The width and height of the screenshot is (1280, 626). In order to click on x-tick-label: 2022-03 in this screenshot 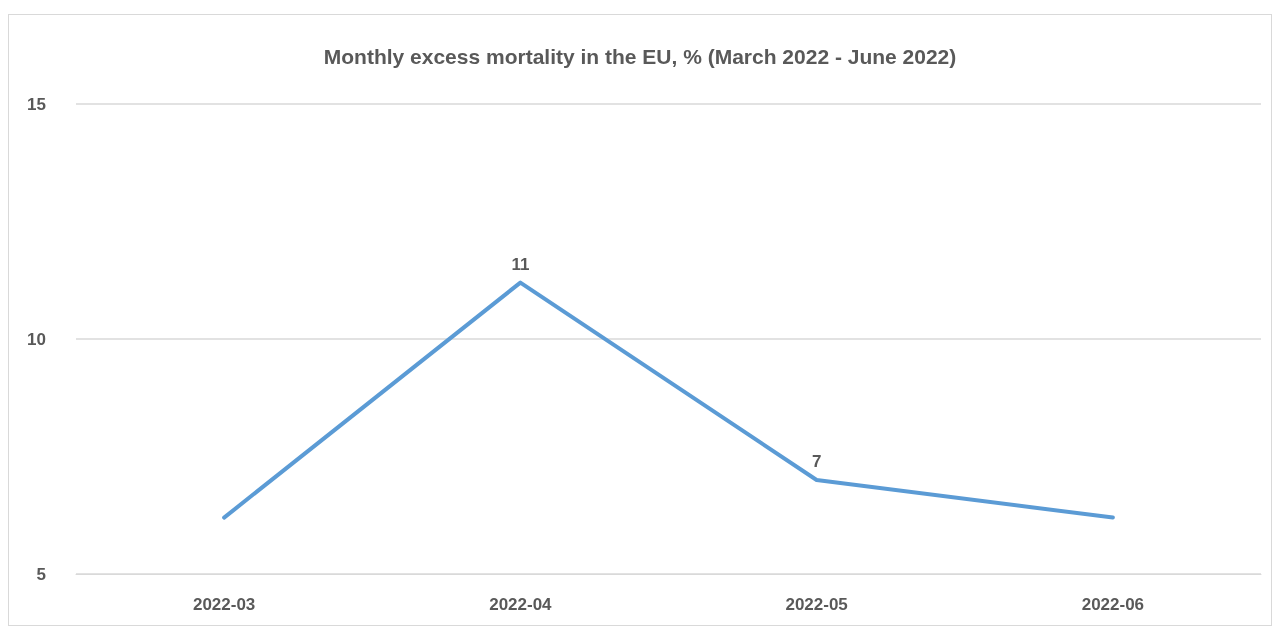, I will do `click(224, 604)`.